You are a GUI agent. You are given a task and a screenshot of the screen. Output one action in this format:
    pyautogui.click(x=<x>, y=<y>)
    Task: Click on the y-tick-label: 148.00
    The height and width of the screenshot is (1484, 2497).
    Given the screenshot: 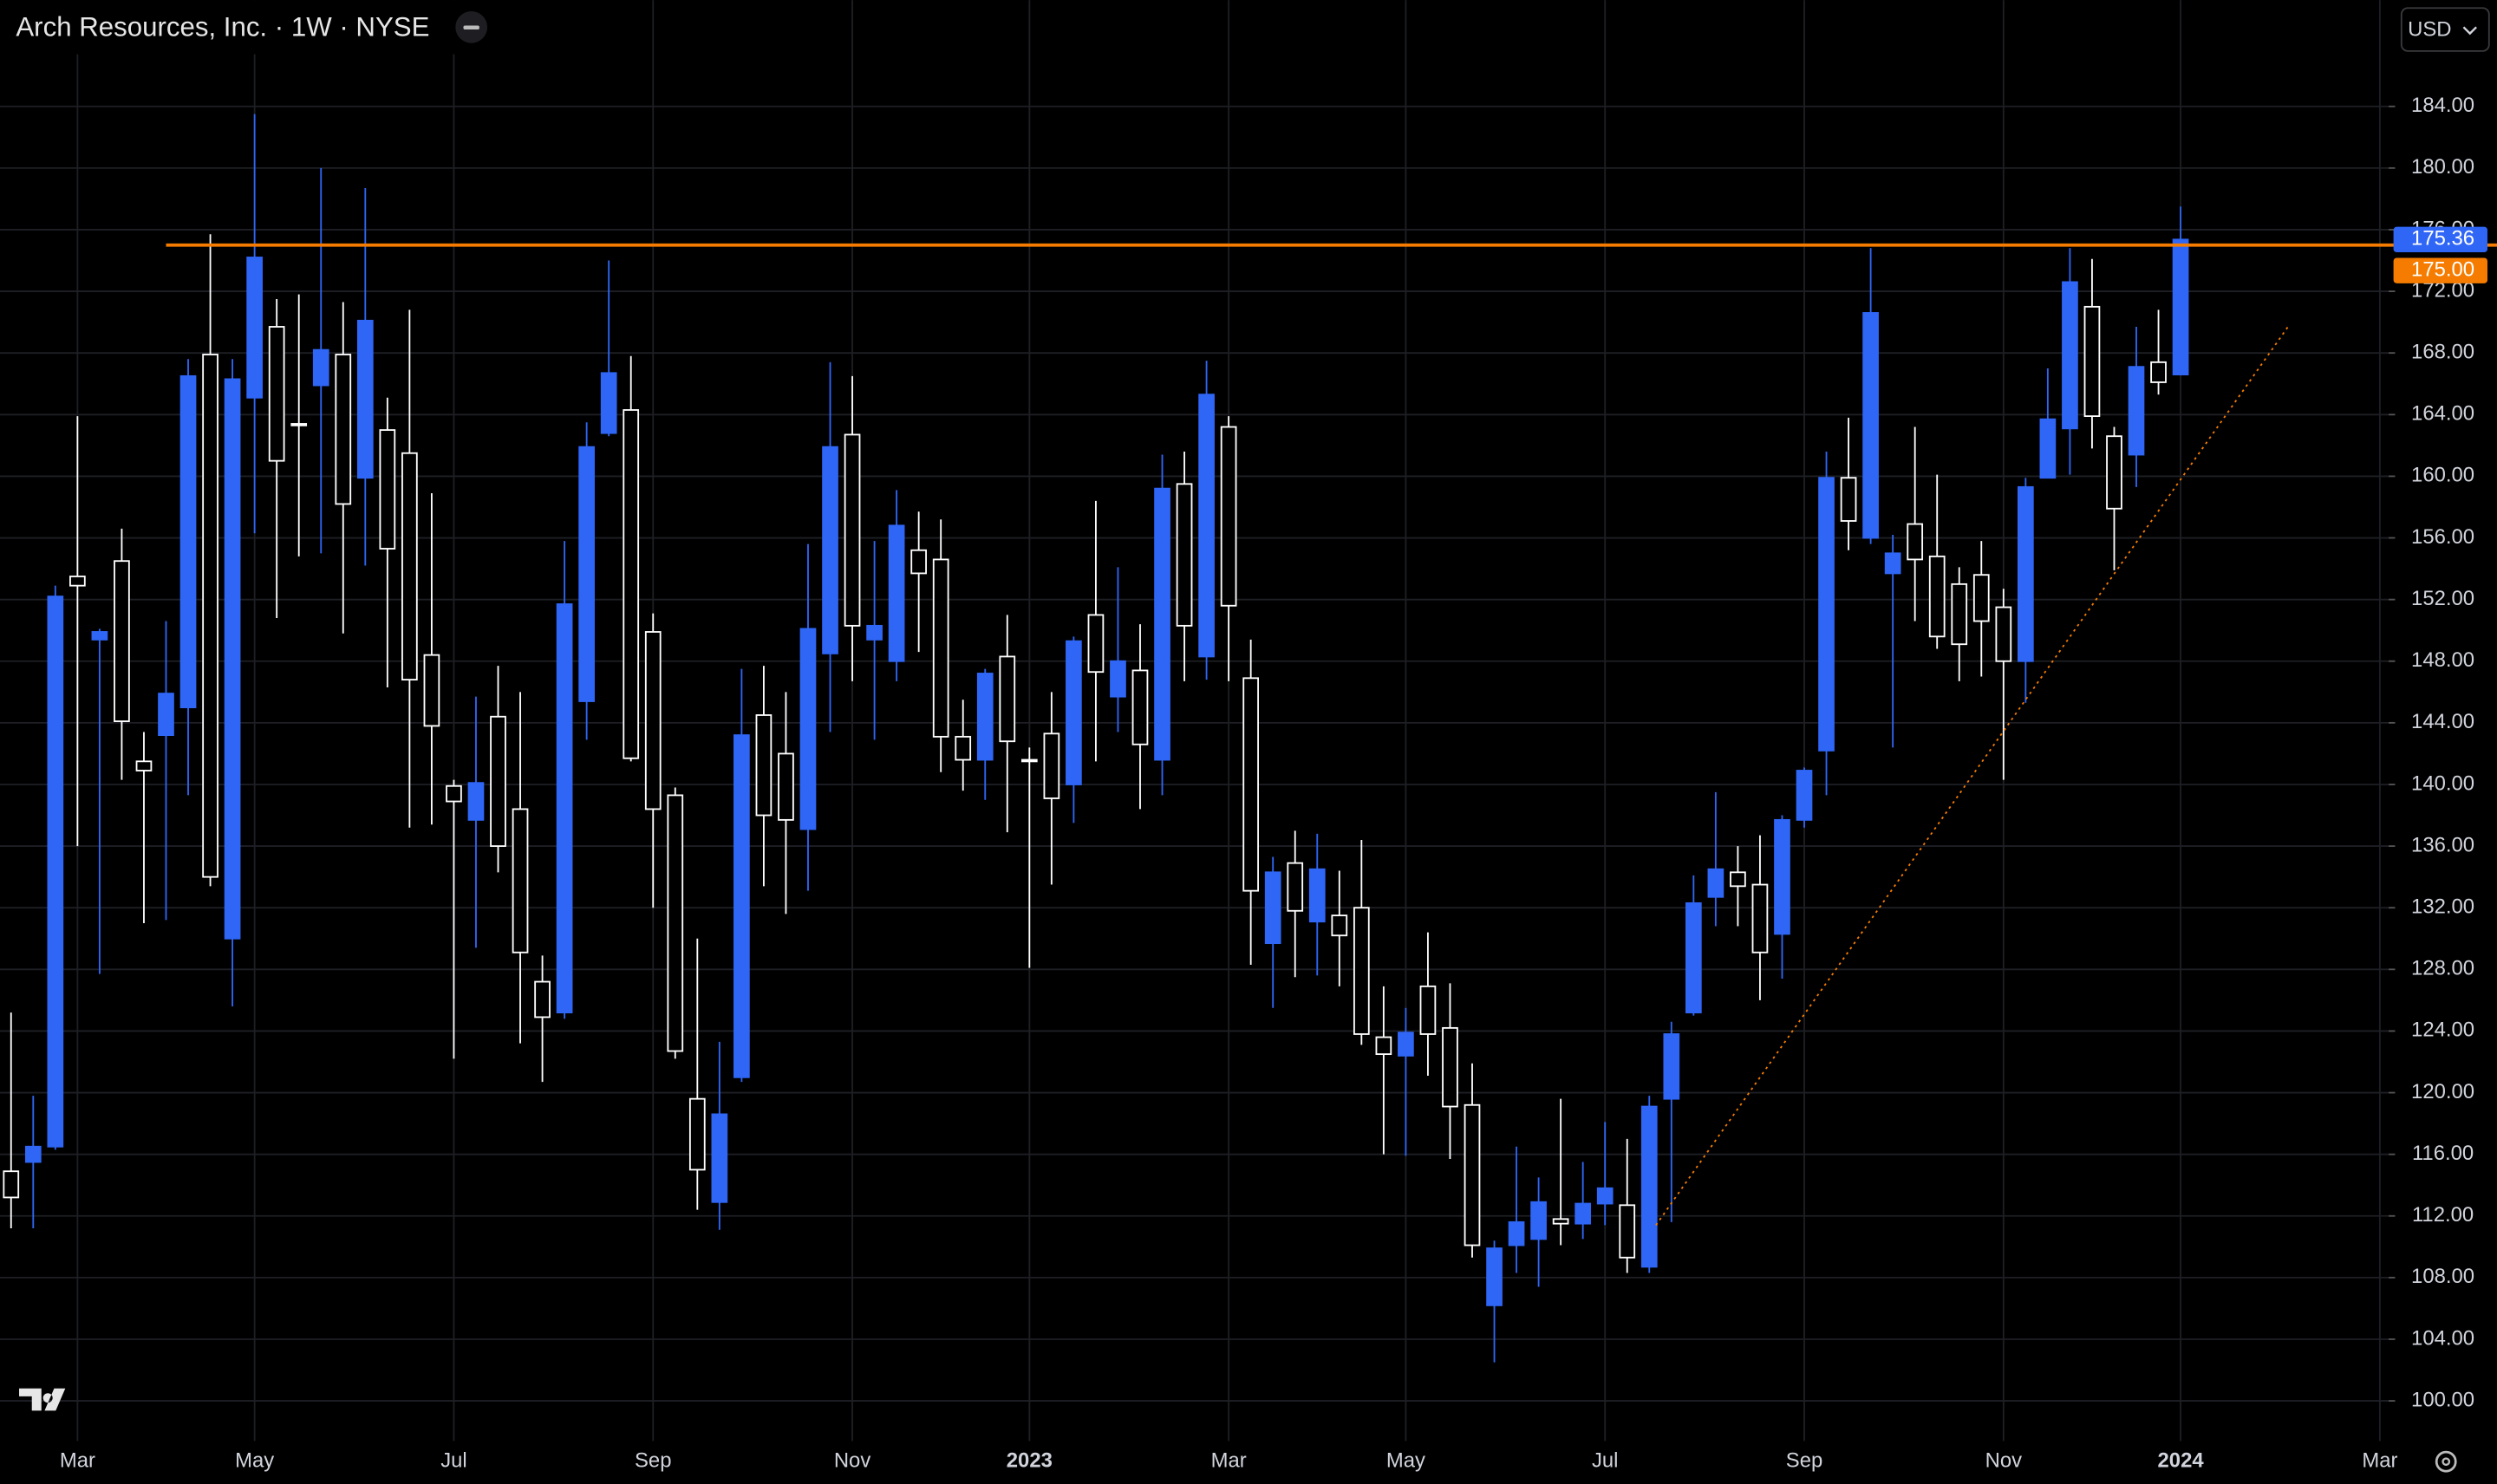 What is the action you would take?
    pyautogui.click(x=2442, y=660)
    